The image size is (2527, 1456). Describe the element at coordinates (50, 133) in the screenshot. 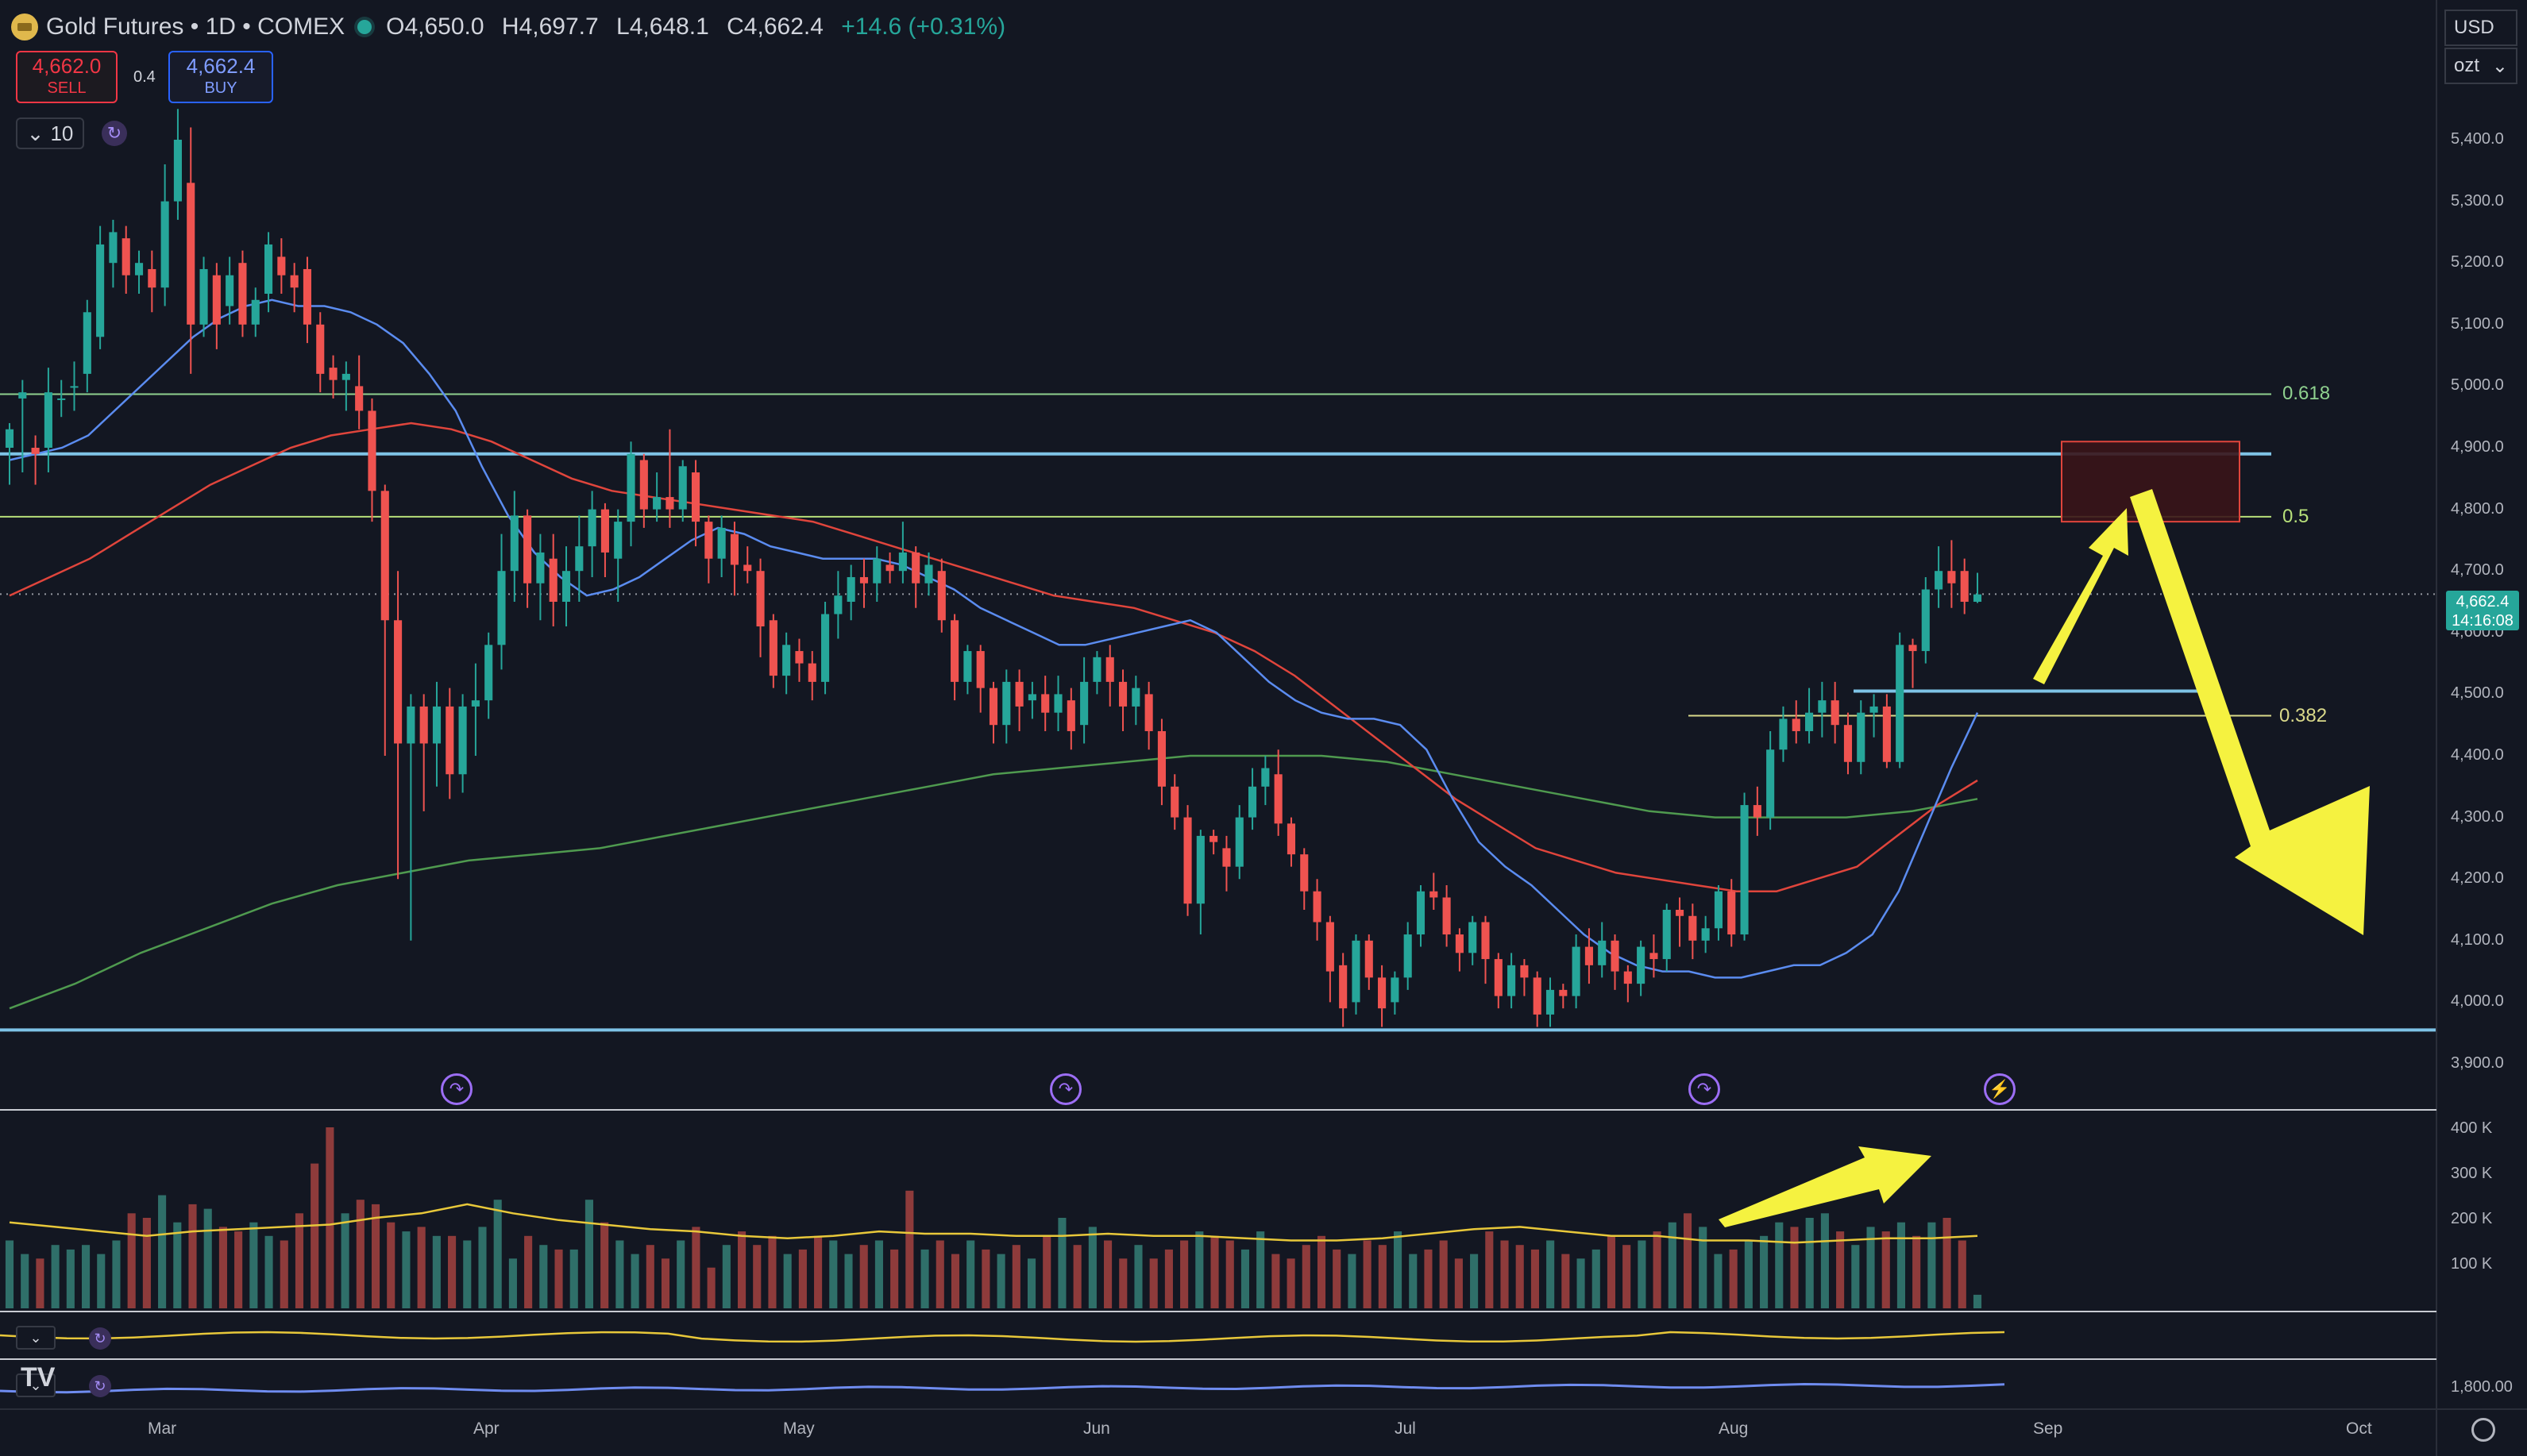

I see `indicator-toggle: ⌄ 10` at that location.